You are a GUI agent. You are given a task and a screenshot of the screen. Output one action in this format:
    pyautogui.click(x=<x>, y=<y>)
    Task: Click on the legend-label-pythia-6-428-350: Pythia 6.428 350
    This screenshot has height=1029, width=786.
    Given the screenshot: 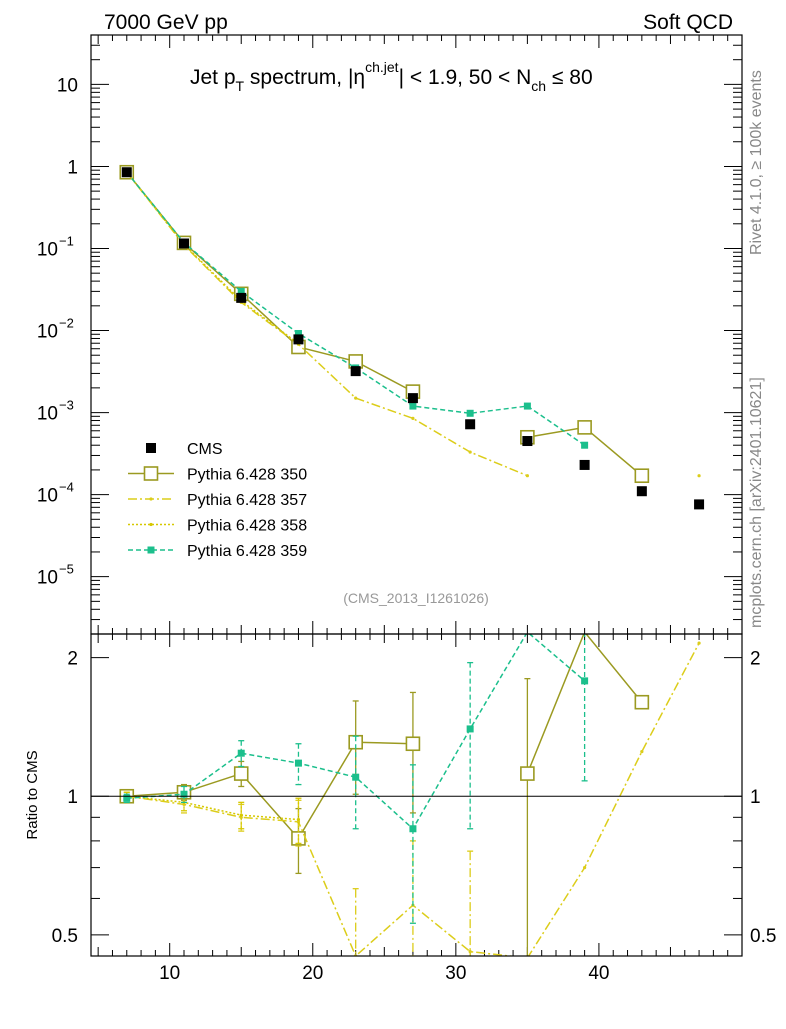 What is the action you would take?
    pyautogui.click(x=247, y=475)
    